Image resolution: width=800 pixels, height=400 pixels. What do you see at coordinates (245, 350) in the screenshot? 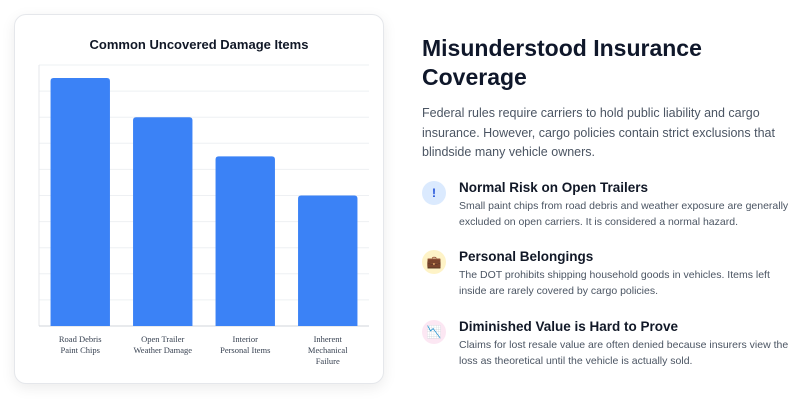
I see `x-tick-label: Personal Items` at bounding box center [245, 350].